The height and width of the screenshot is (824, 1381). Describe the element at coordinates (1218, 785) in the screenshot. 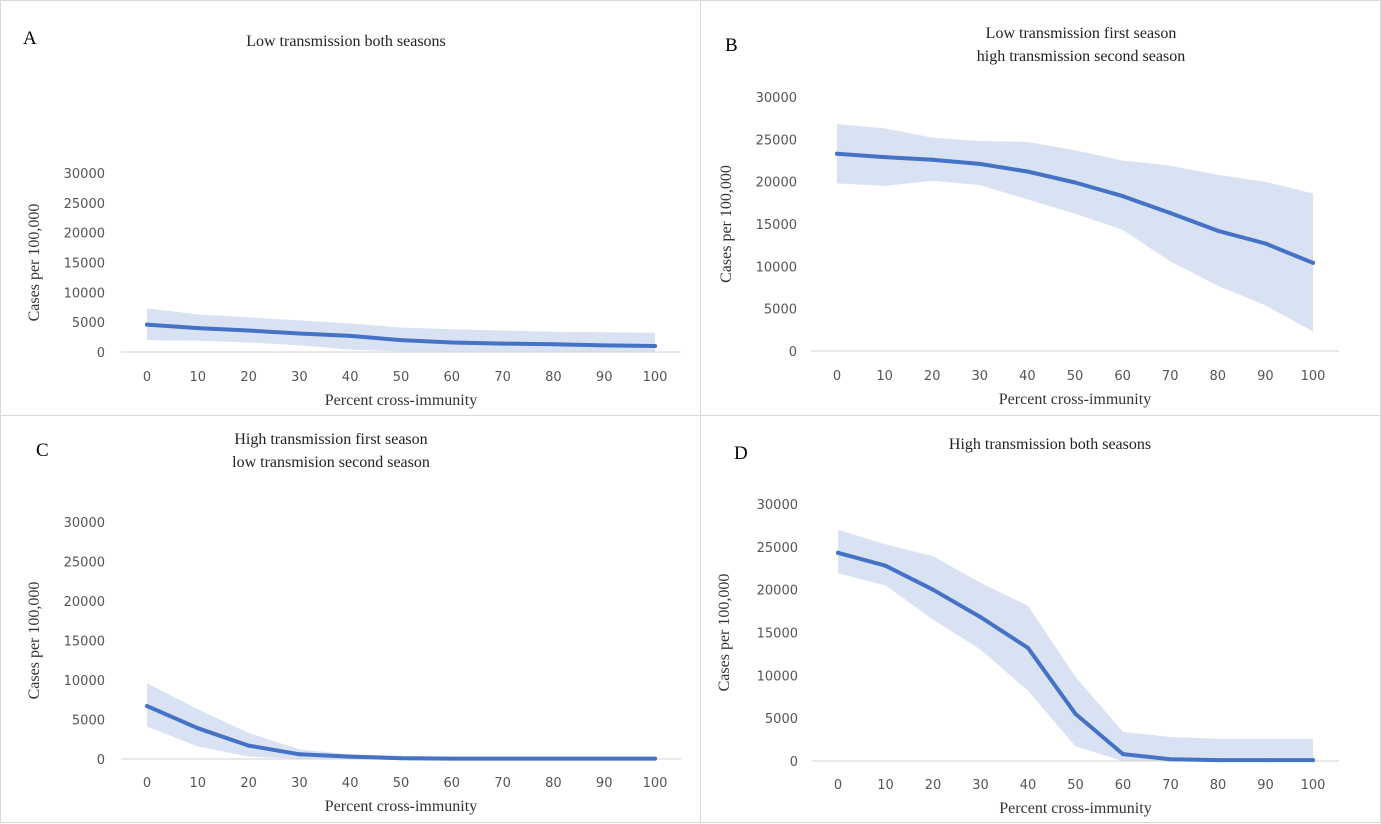

I see `x-tick-label-d-80: 80` at that location.